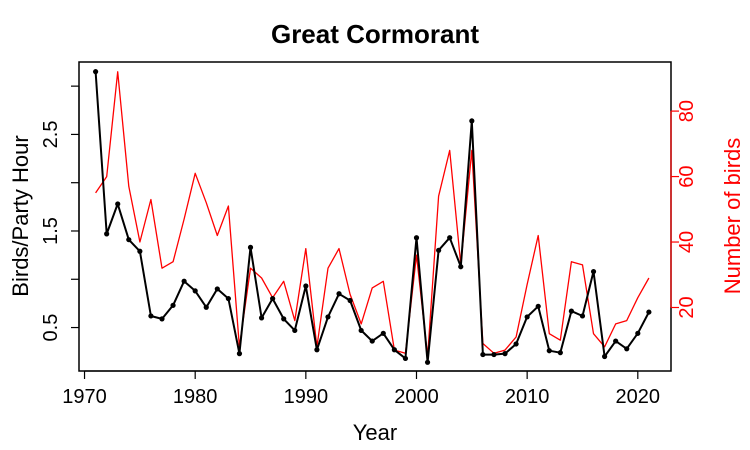  What do you see at coordinates (361, 389) in the screenshot?
I see `x-axis: 1970 1980 1990 2000 2010 2020` at bounding box center [361, 389].